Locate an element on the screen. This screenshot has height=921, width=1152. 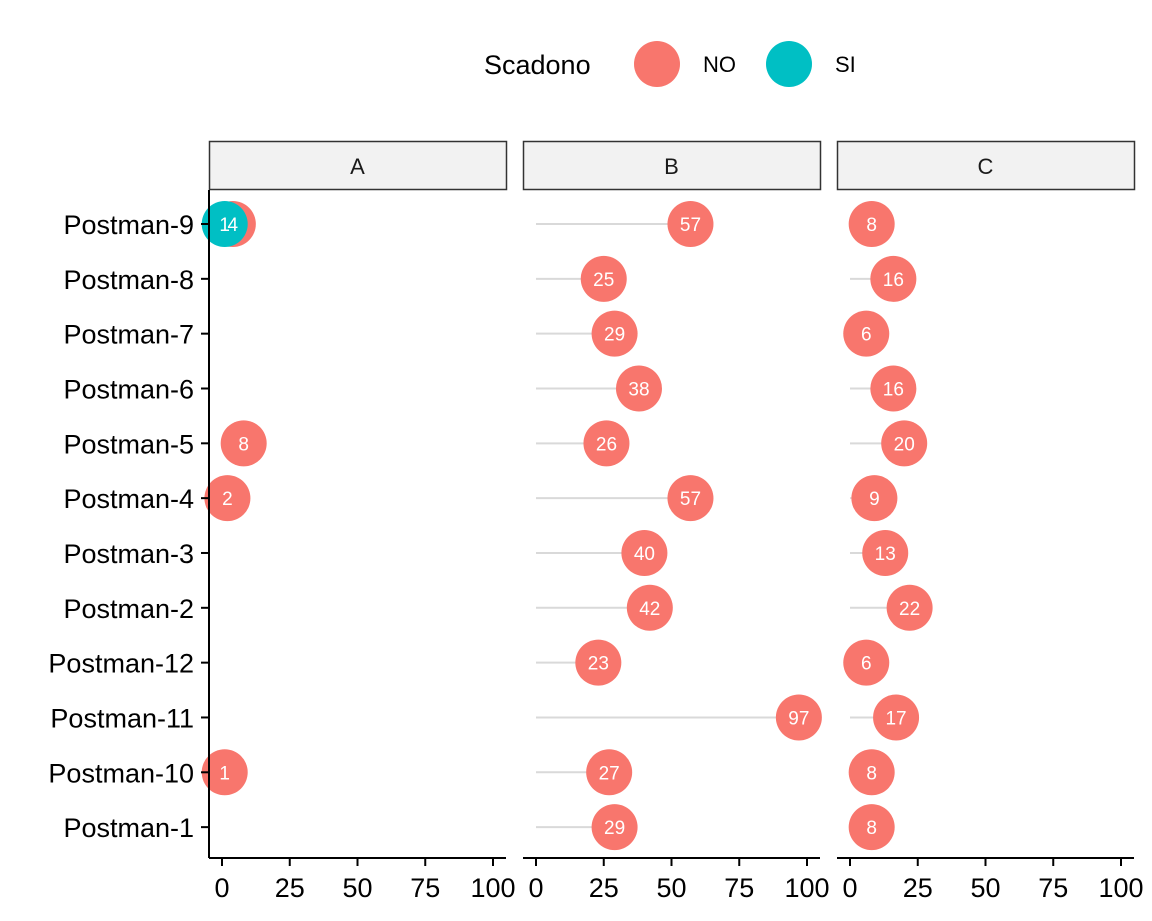
data-label: 22 is located at coordinates (909, 609).